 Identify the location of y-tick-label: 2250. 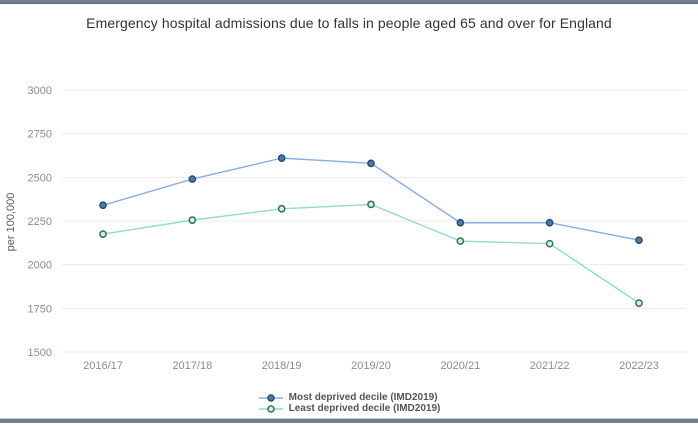
(40, 222).